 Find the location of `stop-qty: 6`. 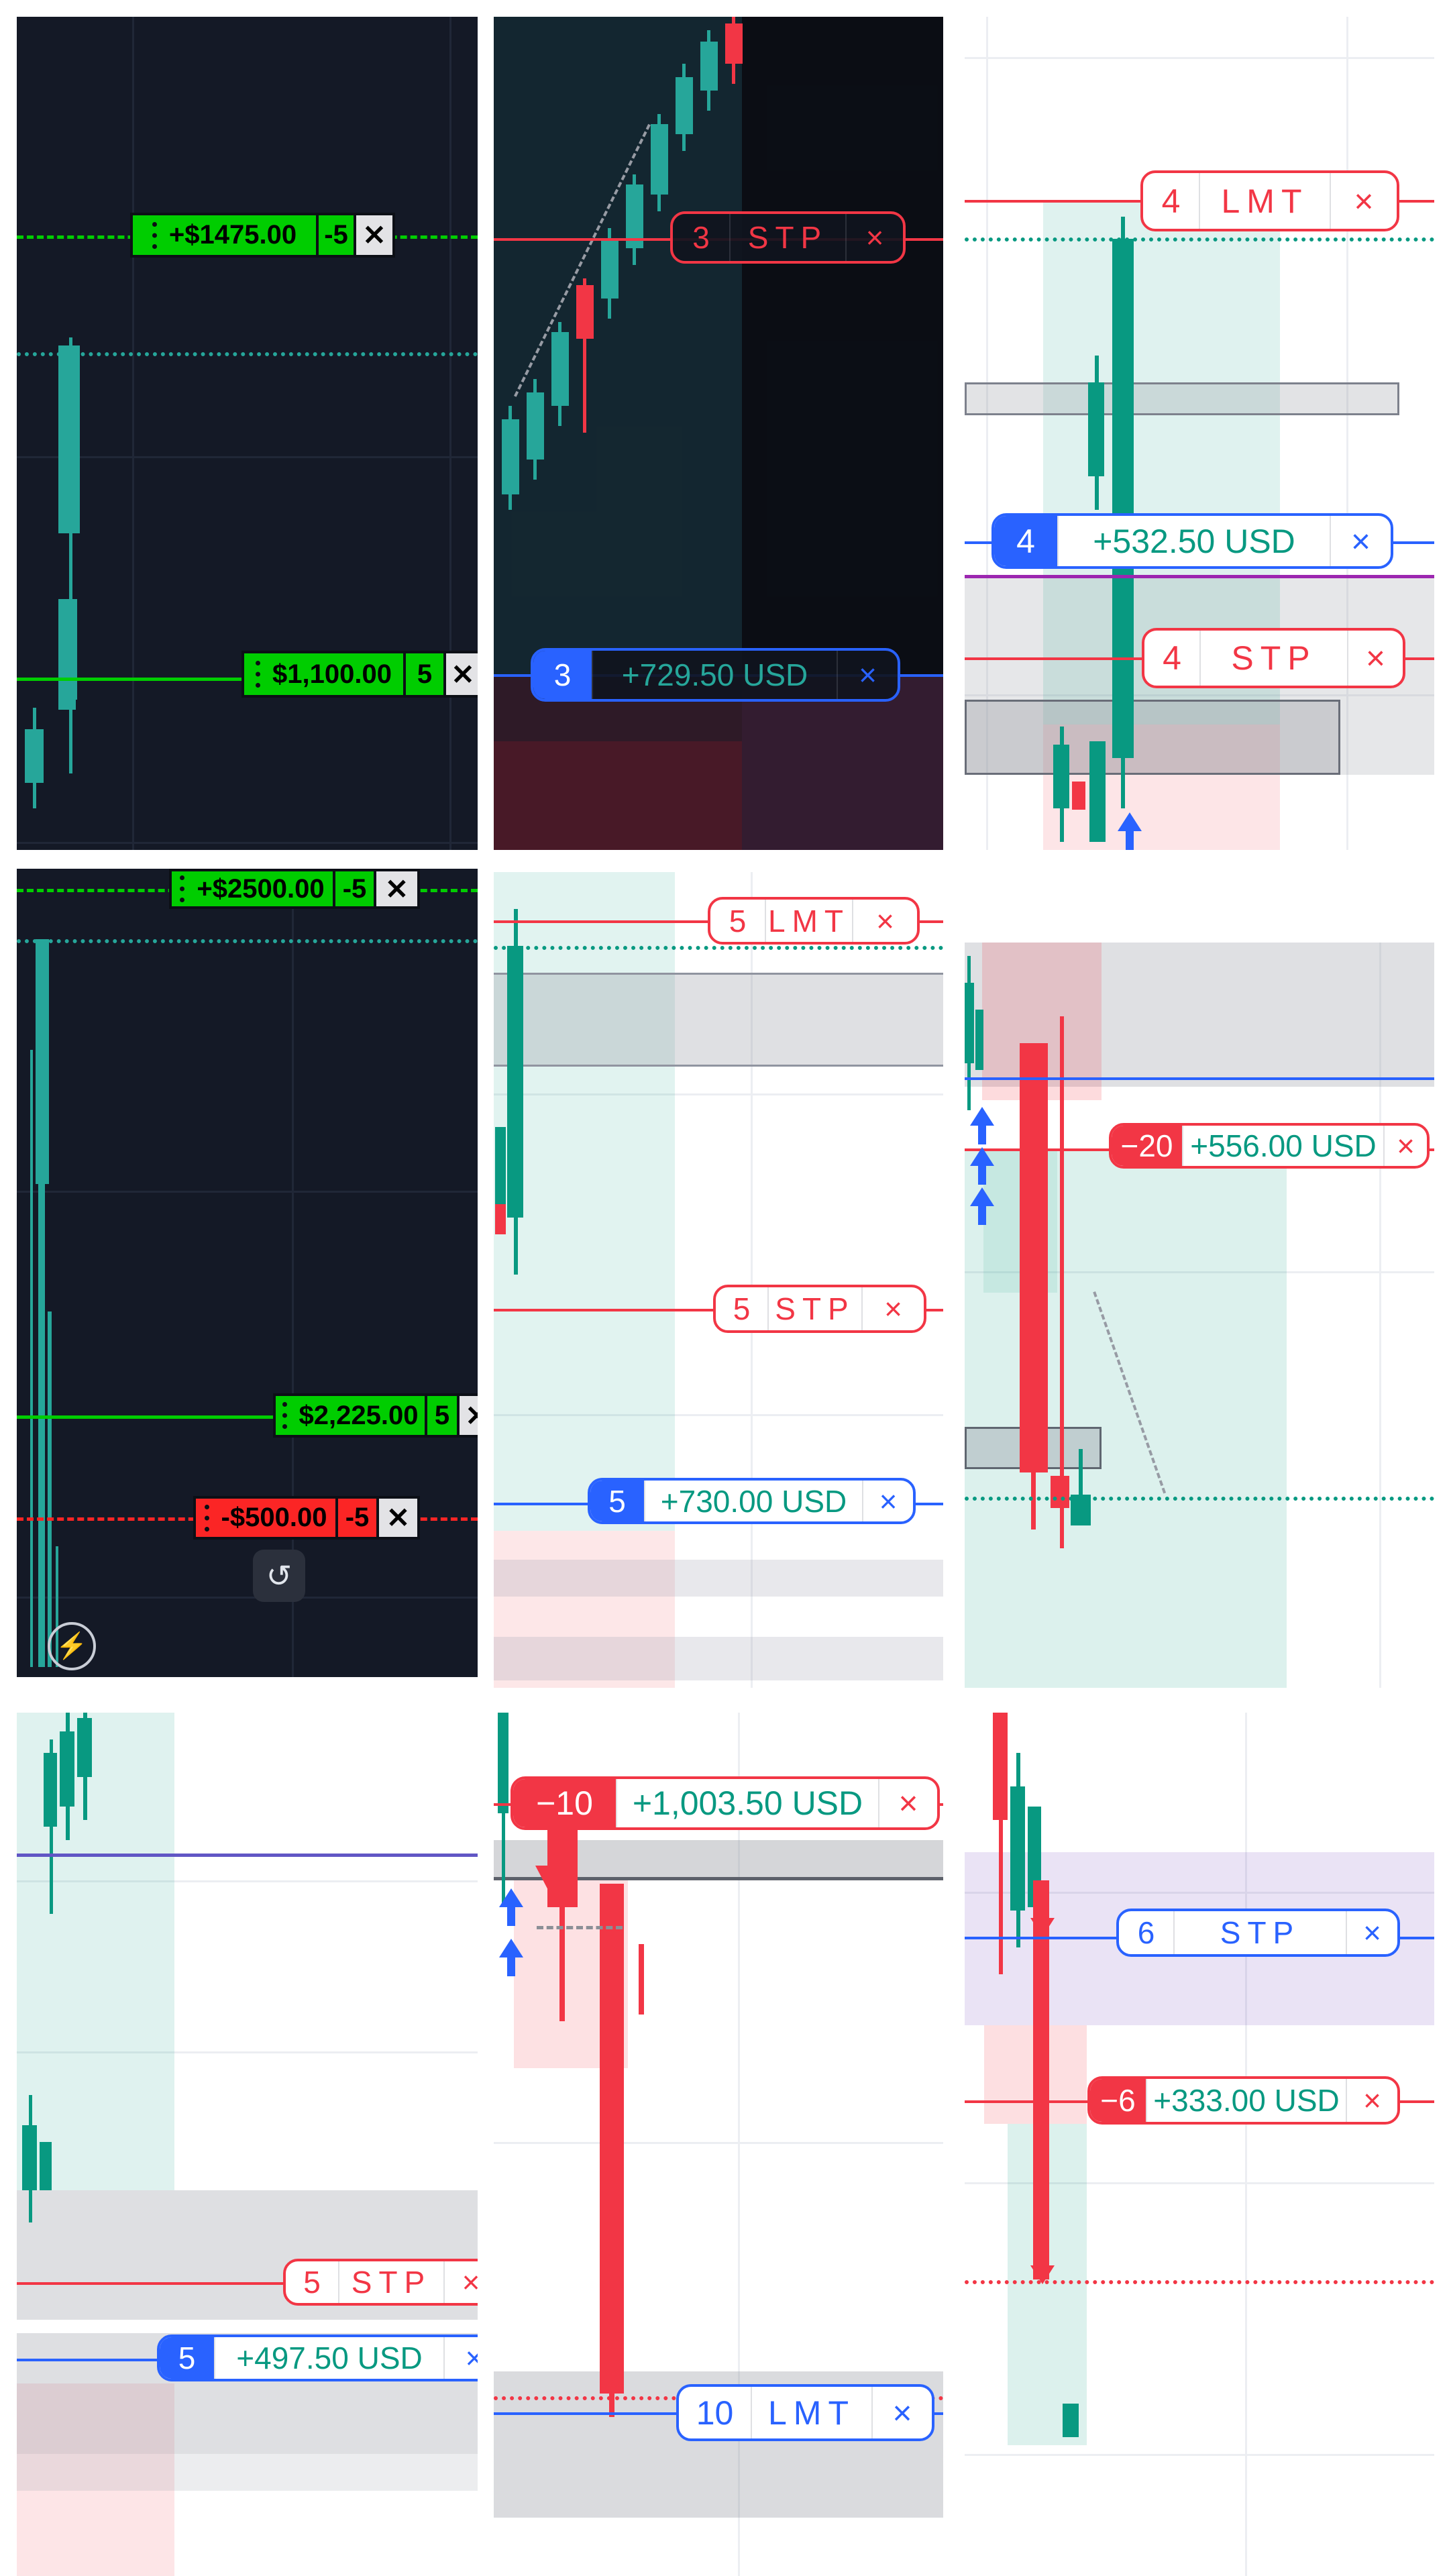

stop-qty: 6 is located at coordinates (1146, 1932).